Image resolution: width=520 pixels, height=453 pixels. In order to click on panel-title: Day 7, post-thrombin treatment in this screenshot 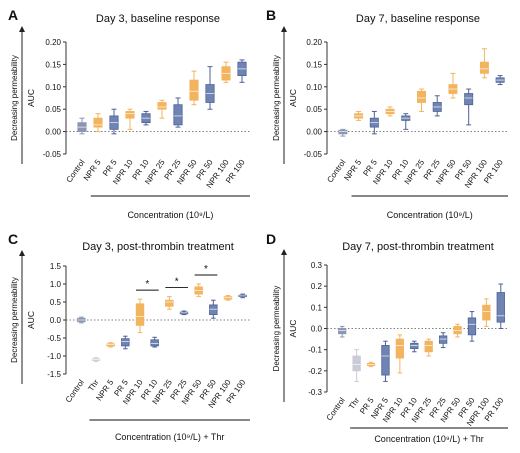, I will do `click(418, 247)`.